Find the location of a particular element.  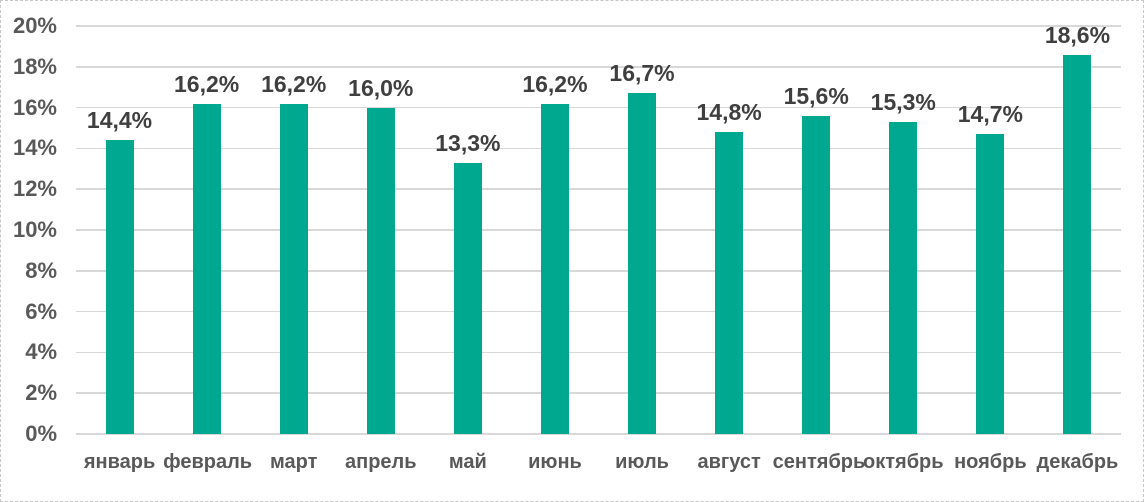

y-tick-label: 12% is located at coordinates (34, 189).